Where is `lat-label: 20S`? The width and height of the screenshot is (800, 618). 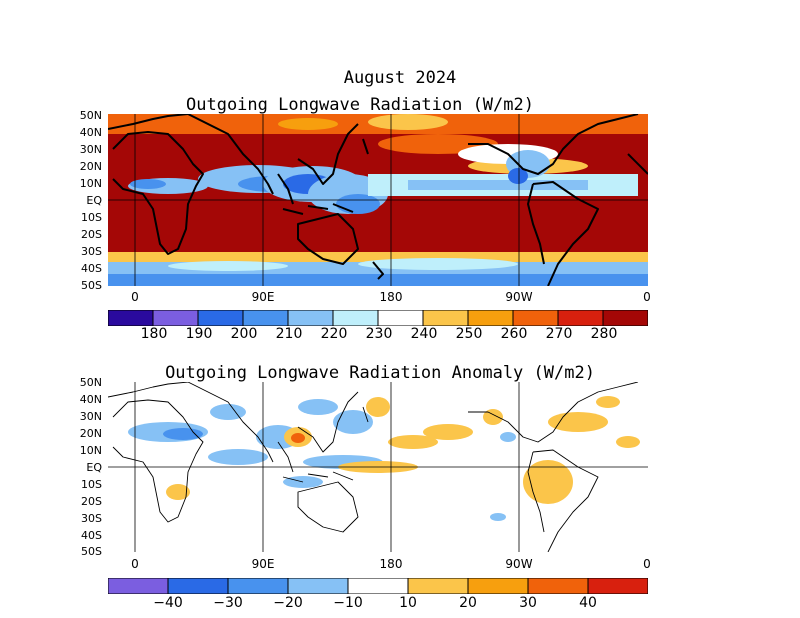
lat-label: 20S is located at coordinates (91, 501).